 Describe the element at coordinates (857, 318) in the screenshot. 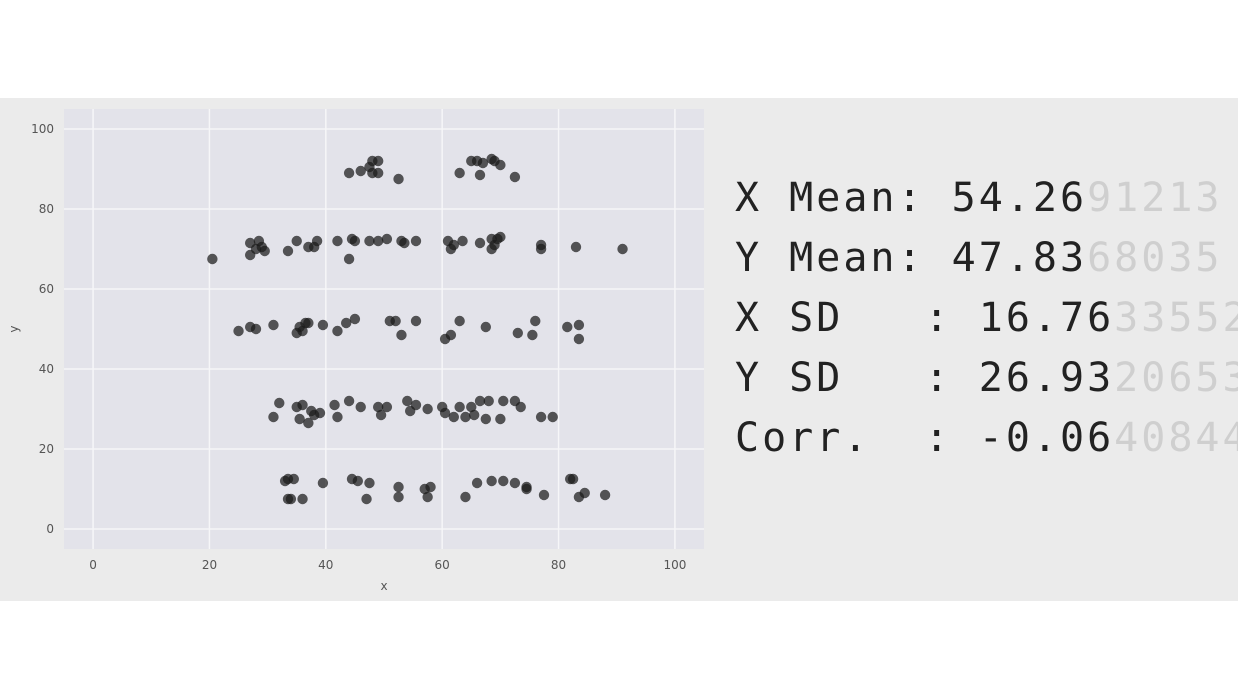

I see `stat-label: X SD :` at that location.